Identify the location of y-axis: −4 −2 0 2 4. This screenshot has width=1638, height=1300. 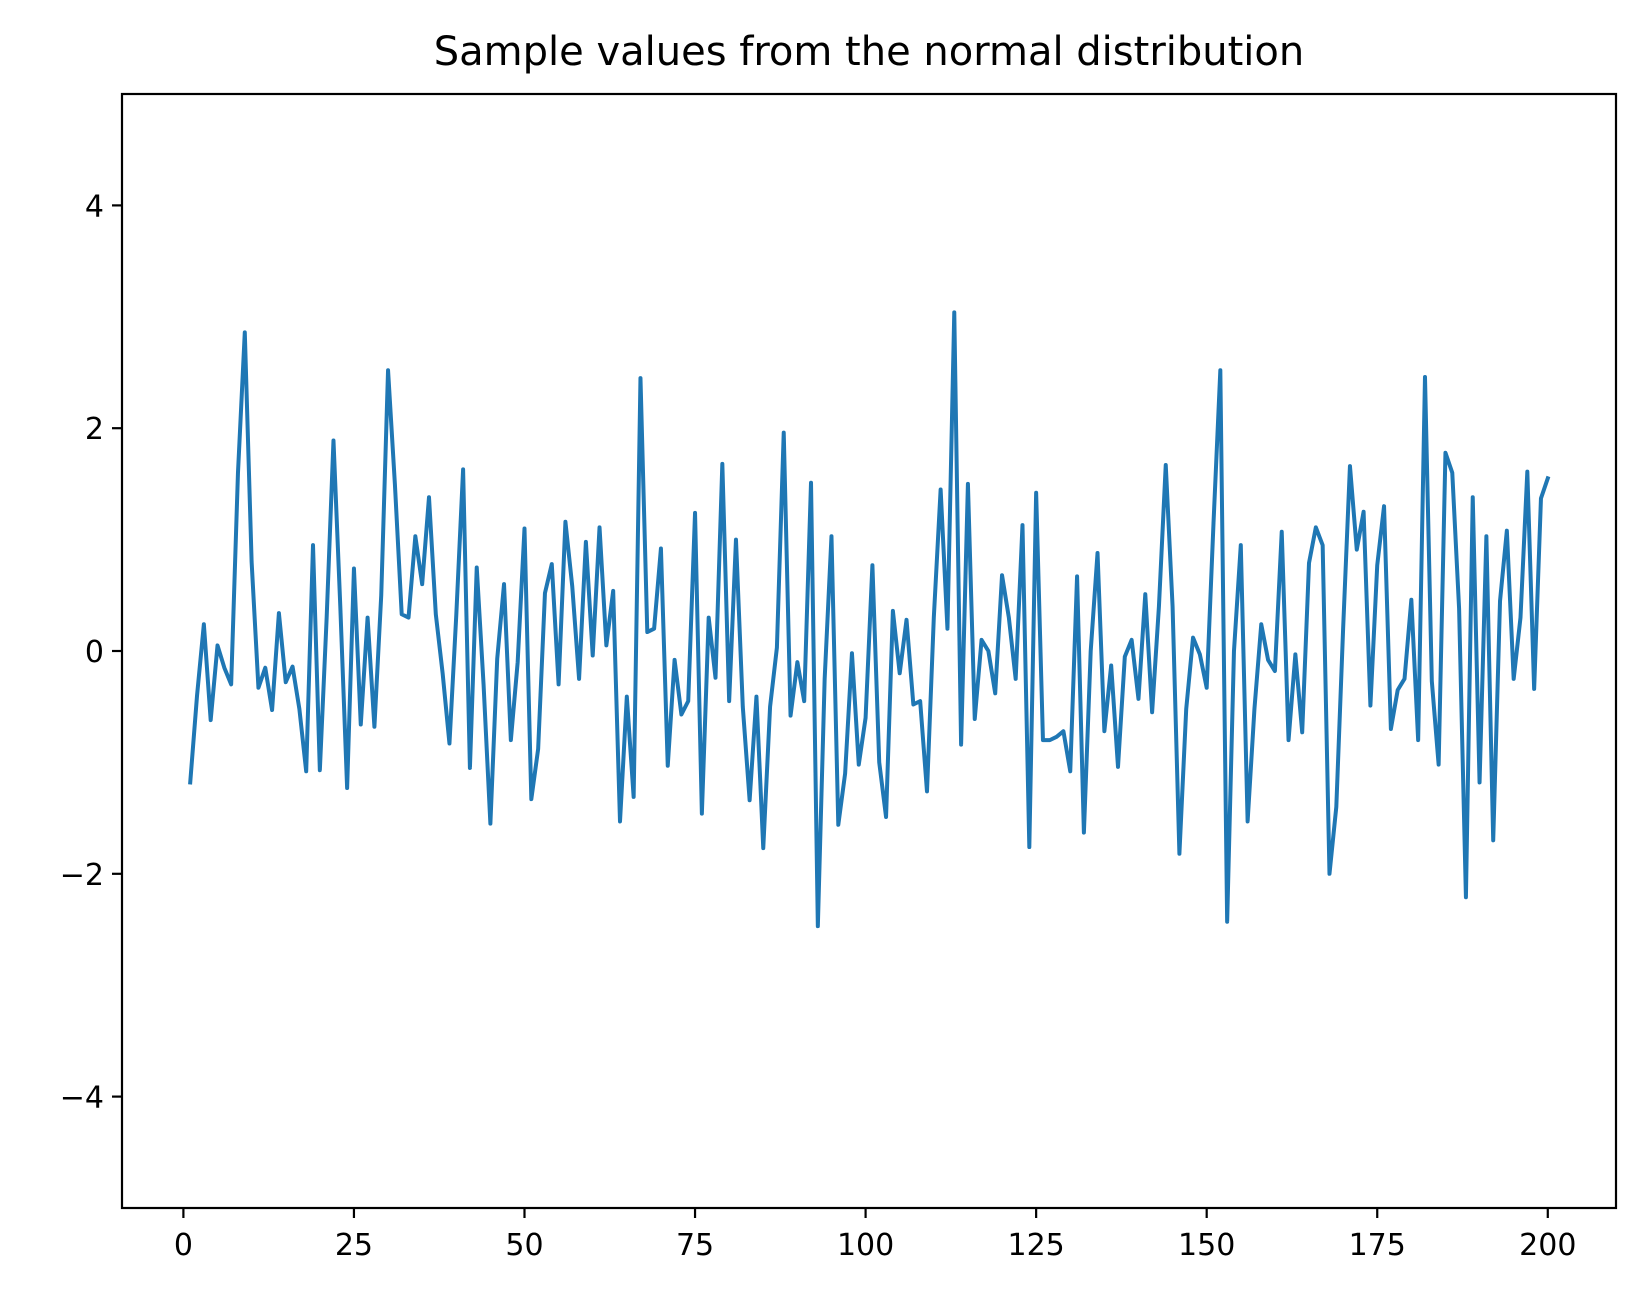
(91, 652).